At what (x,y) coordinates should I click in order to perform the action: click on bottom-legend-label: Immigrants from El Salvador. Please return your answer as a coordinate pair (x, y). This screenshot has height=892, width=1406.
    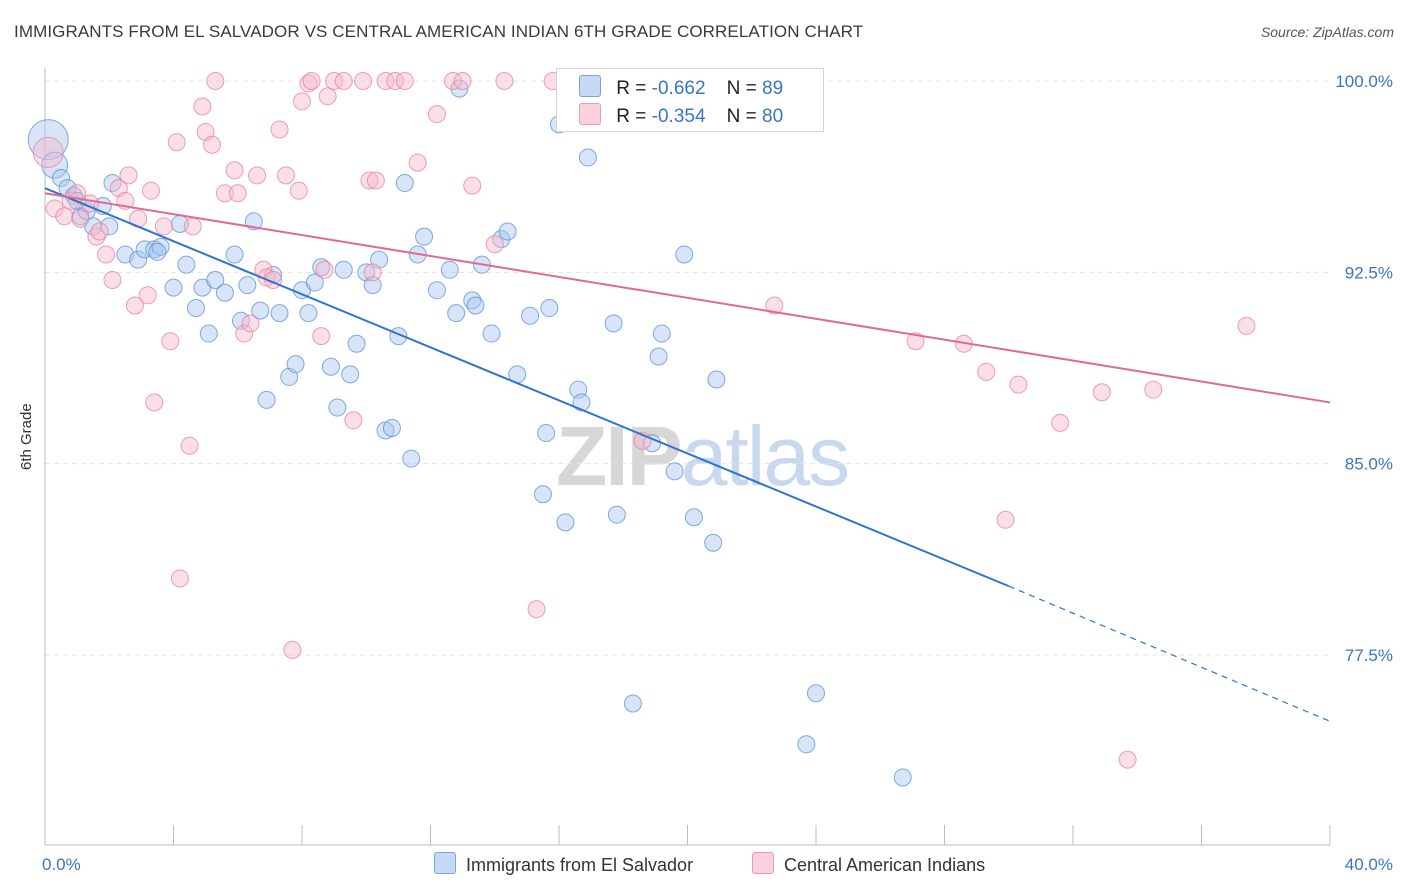
    Looking at the image, I should click on (580, 865).